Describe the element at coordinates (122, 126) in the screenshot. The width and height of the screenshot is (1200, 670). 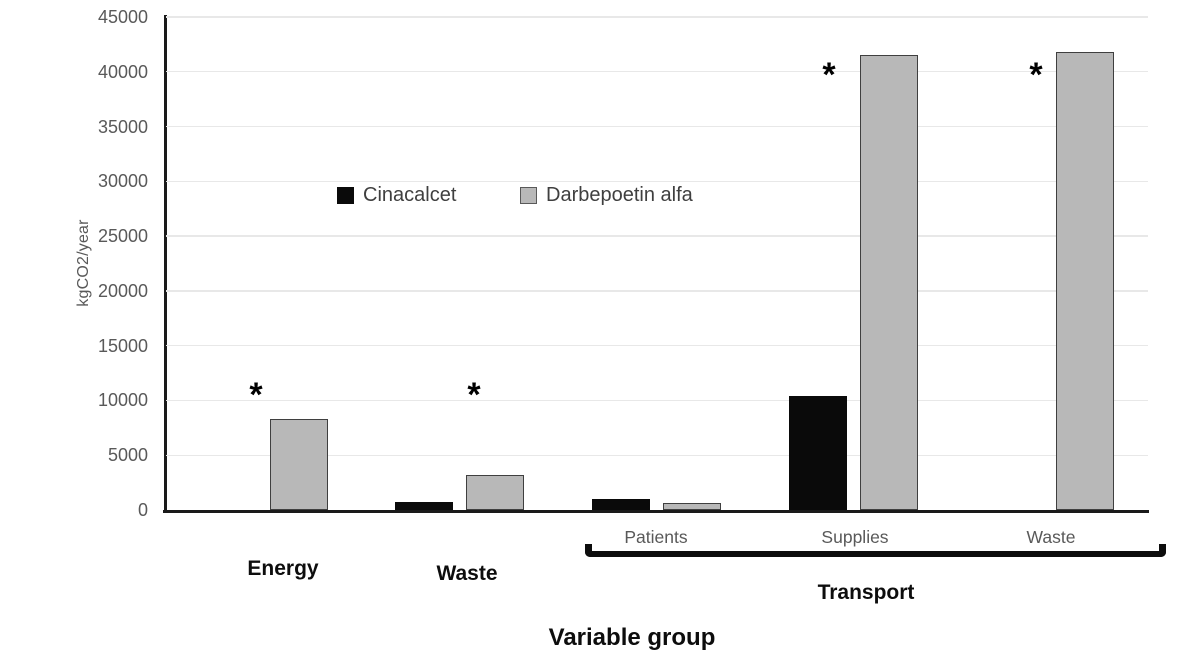
I see `y-tick-label-35000: 35000` at that location.